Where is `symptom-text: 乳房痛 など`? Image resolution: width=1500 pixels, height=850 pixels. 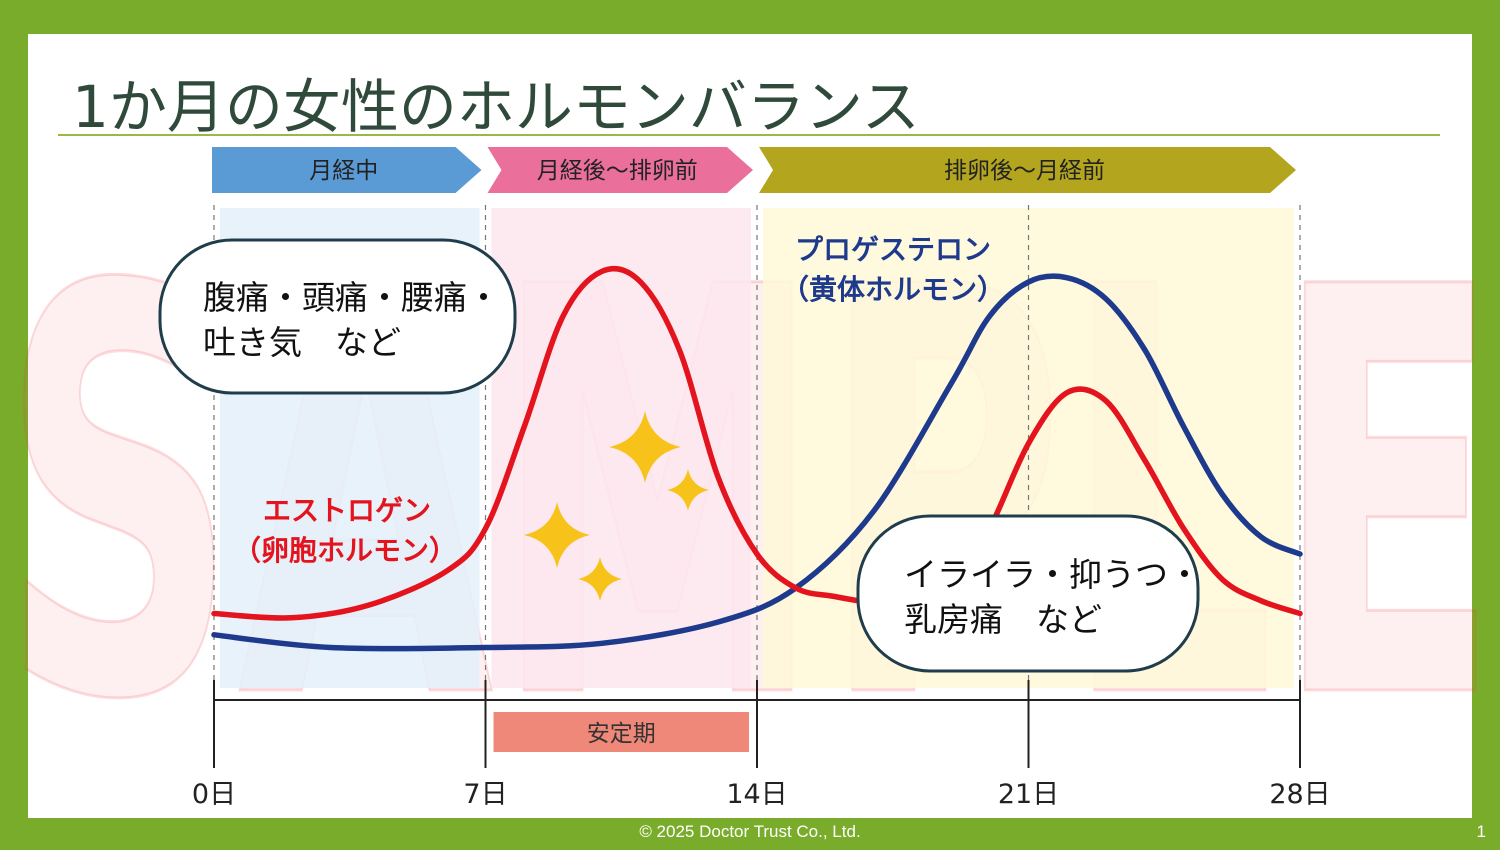 symptom-text: 乳房痛 など is located at coordinates (1003, 619).